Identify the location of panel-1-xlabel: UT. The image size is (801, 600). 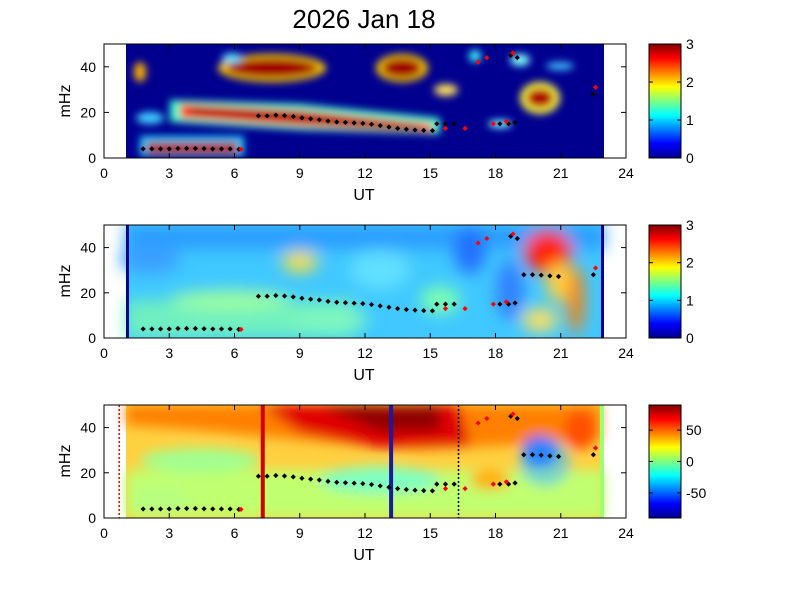
(364, 195).